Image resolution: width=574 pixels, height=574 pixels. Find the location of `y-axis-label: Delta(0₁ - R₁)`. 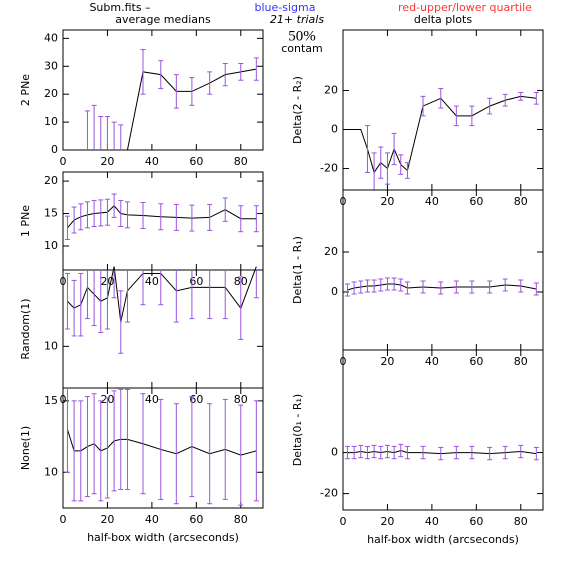

y-axis-label: Delta(0₁ - R₁) is located at coordinates (297, 430).